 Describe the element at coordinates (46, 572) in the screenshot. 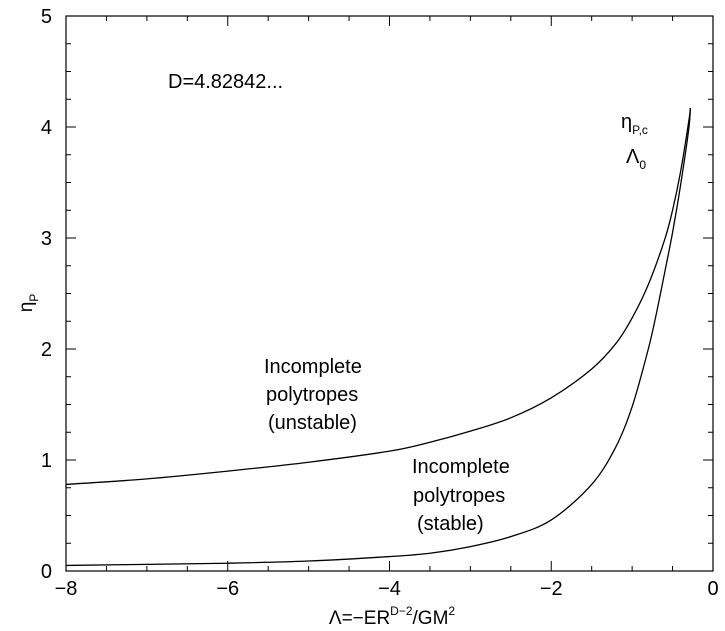

I see `y-tick-label: 0` at that location.